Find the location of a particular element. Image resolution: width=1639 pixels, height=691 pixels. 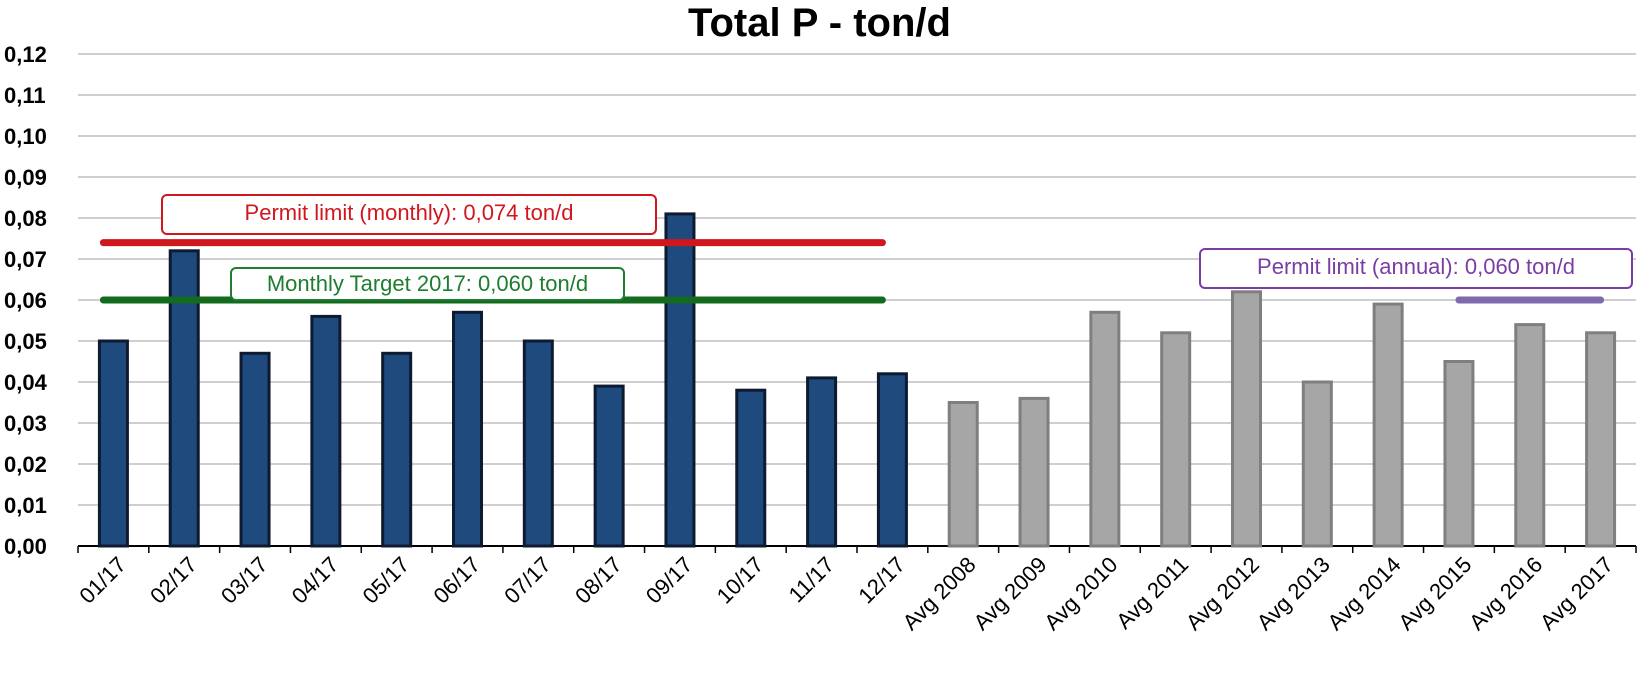

y-tick-label: 0,06 is located at coordinates (25, 300).